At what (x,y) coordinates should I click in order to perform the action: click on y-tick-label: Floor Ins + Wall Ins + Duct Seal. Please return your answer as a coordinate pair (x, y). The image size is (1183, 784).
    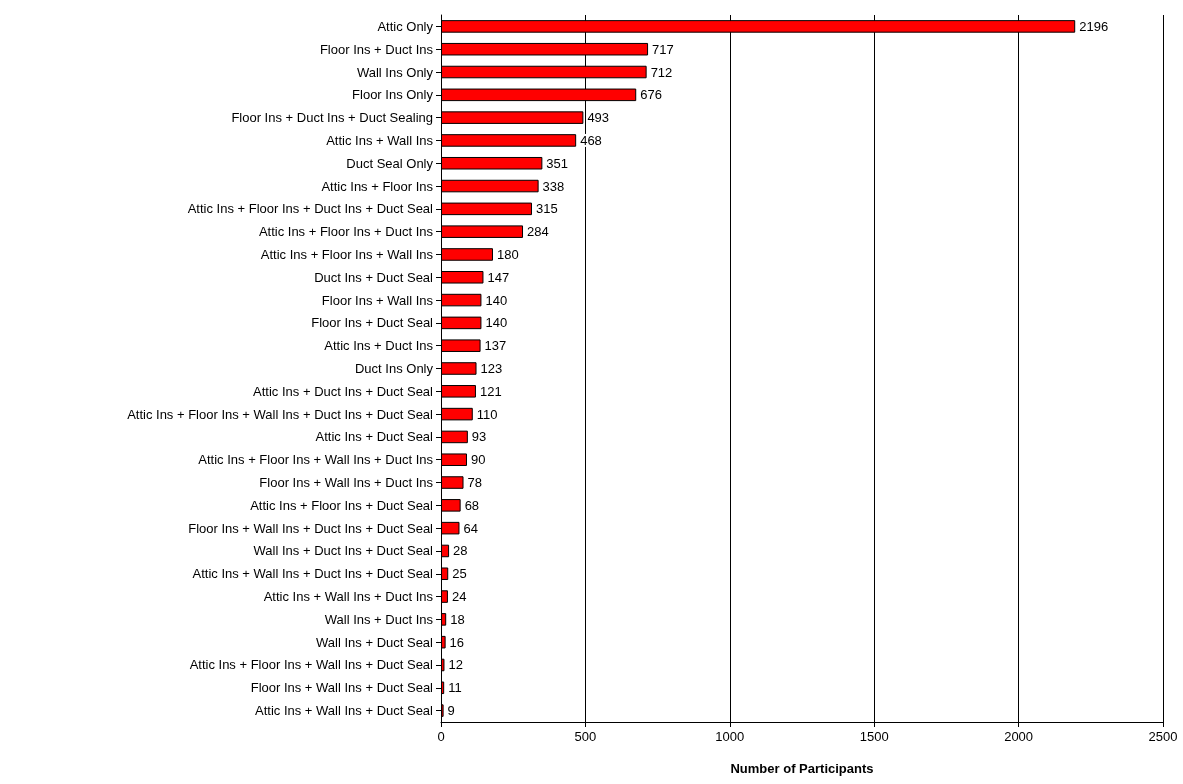
    Looking at the image, I should click on (342, 688).